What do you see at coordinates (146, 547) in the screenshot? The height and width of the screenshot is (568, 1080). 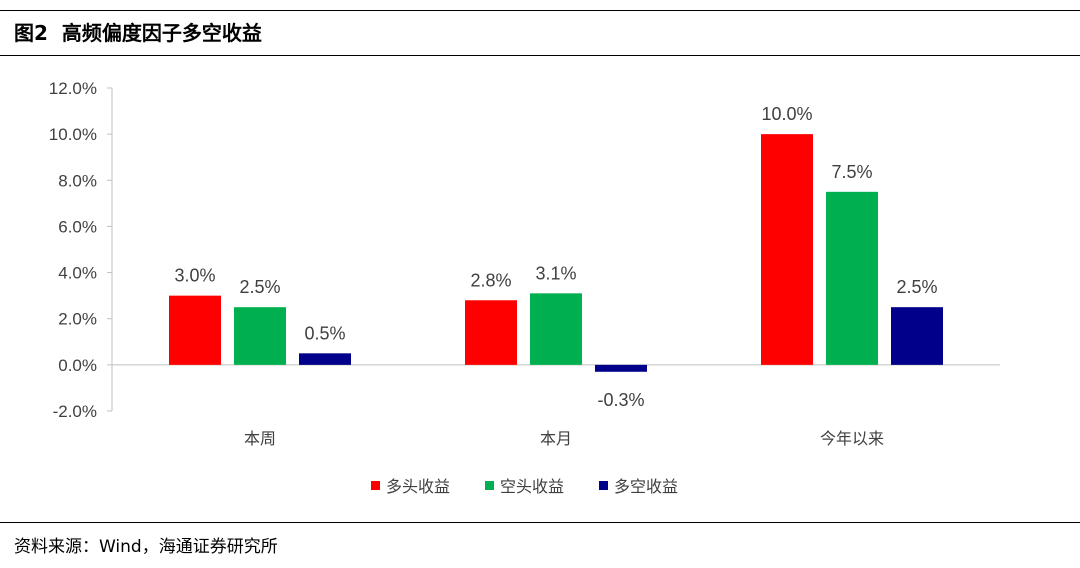 I see `source-note: 资料来源：Wind，海通证券研究所` at bounding box center [146, 547].